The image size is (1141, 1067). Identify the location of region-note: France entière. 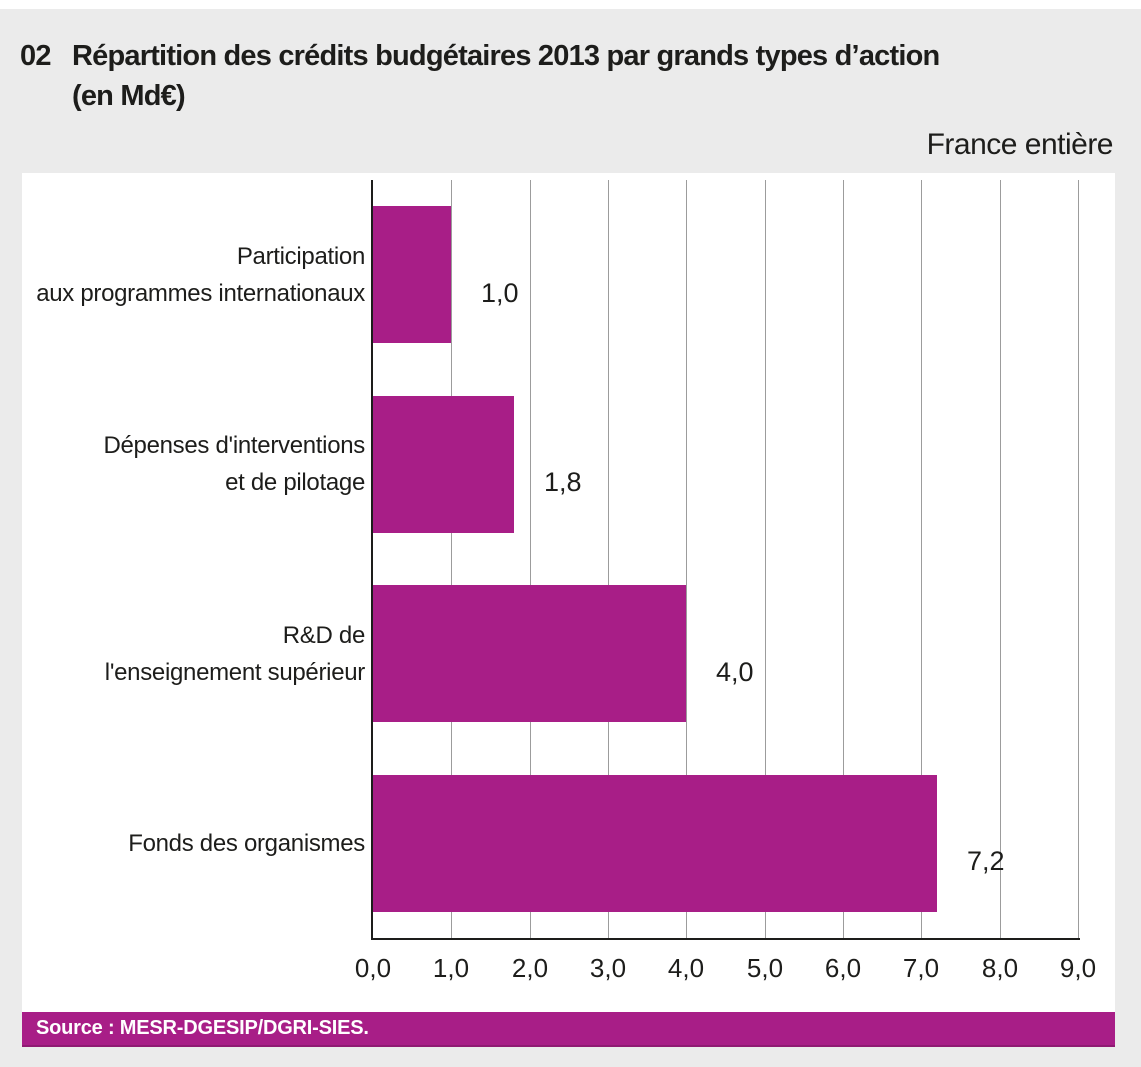
(1020, 144).